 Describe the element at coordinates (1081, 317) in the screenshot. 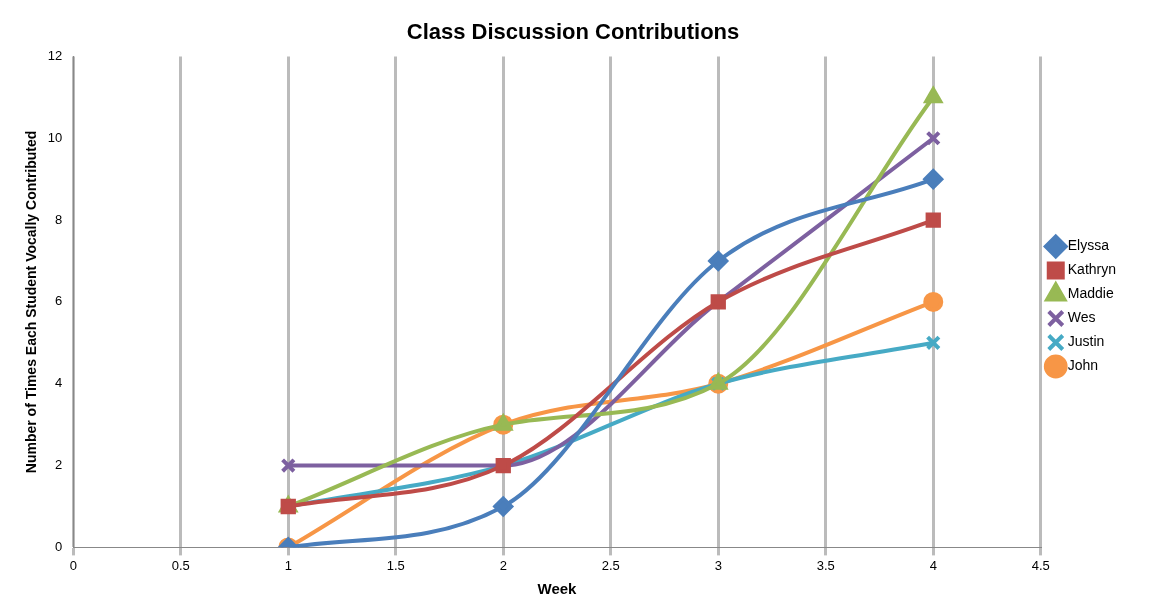

I see `legend-label: Wes` at that location.